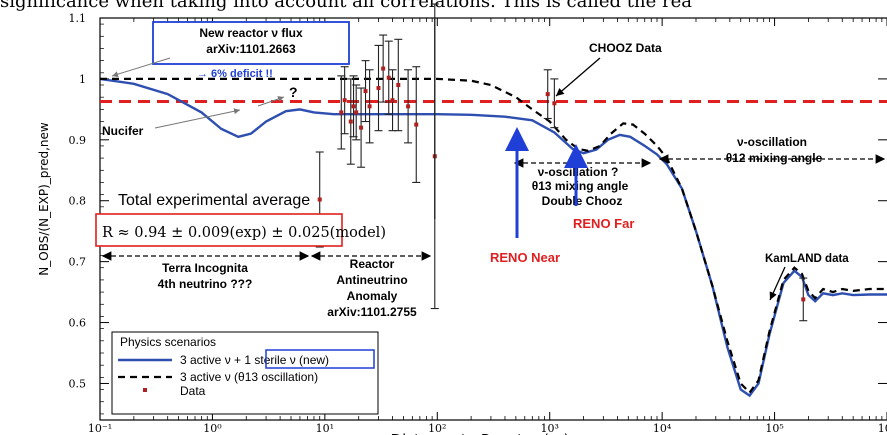  I want to click on x-tick-label: 10⁴, so click(662, 428).